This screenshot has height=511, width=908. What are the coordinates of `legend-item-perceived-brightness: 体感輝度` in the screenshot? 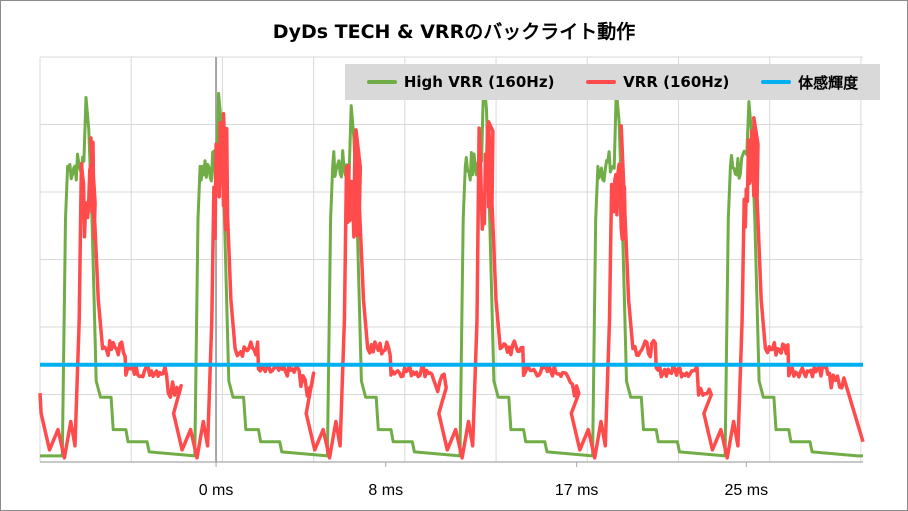 It's located at (809, 82).